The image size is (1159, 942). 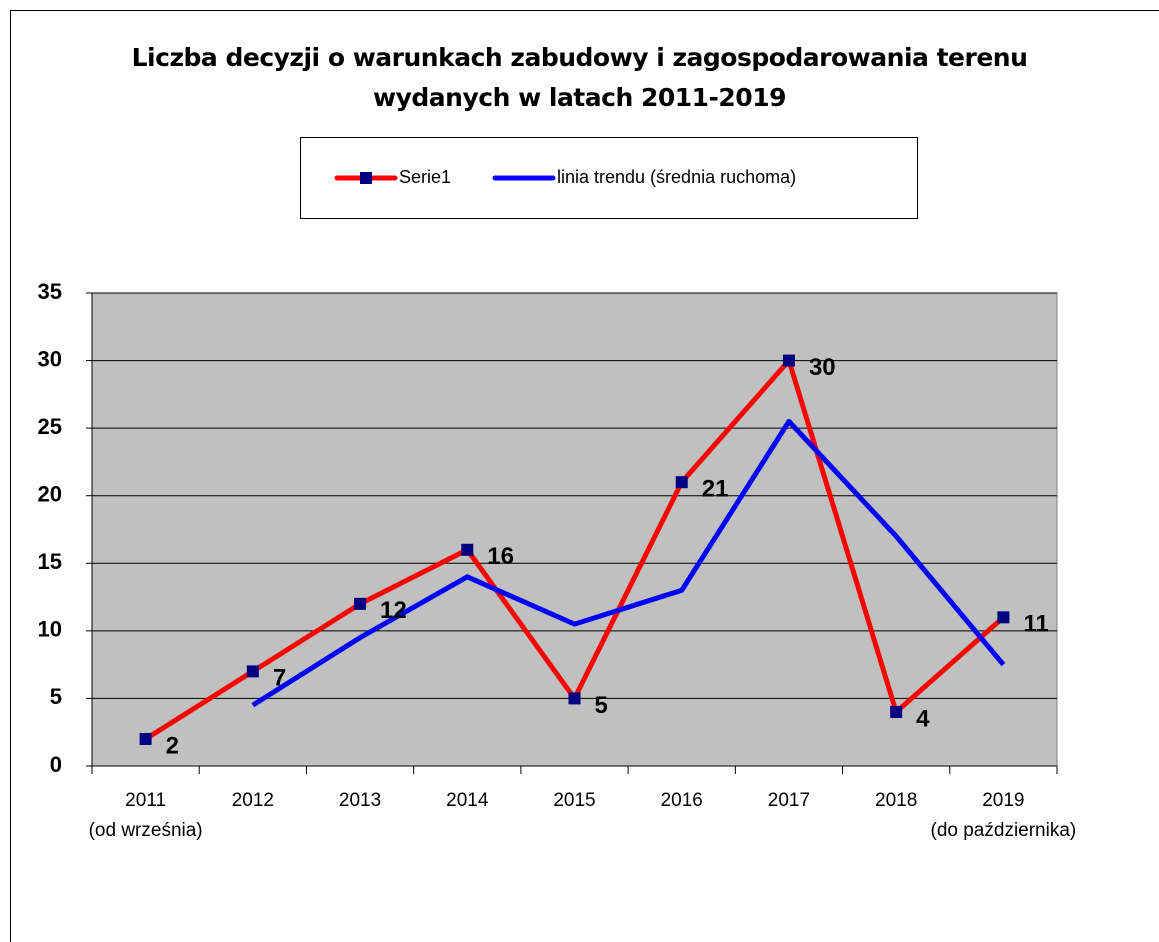 What do you see at coordinates (715, 489) in the screenshot?
I see `data-label: 21` at bounding box center [715, 489].